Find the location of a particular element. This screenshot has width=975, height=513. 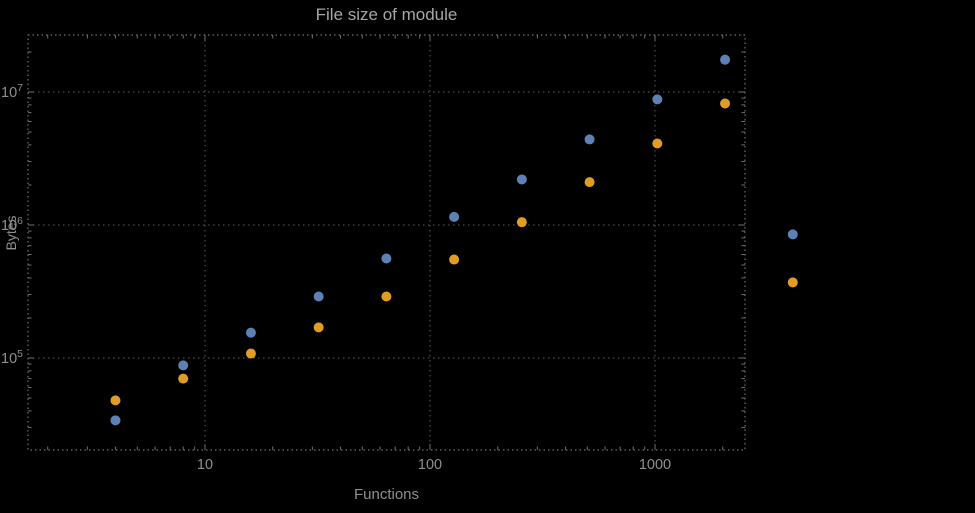

x-axis-label: Functions is located at coordinates (386, 494).